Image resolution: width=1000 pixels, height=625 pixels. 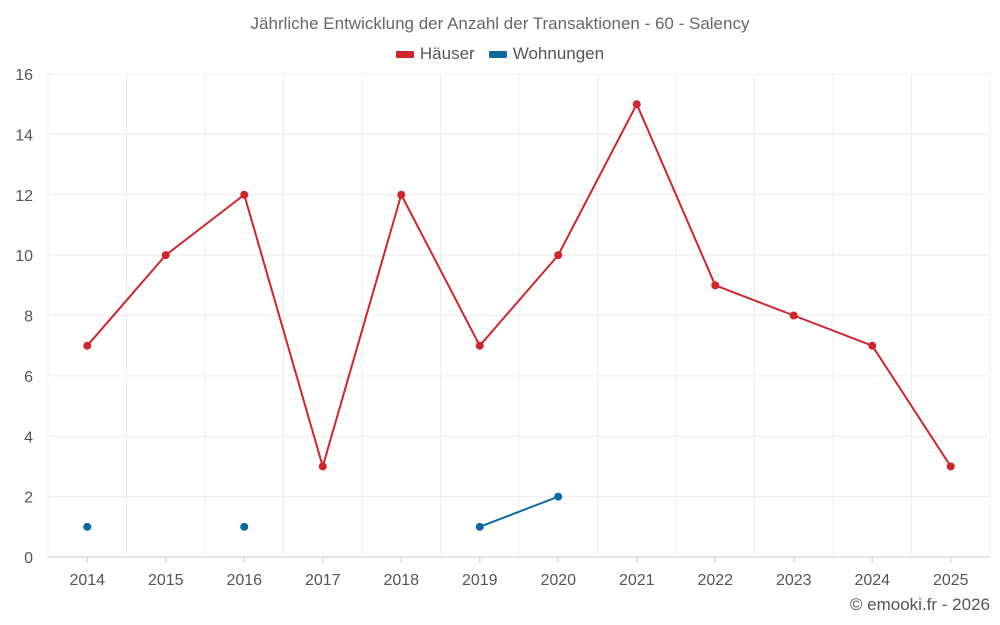 I want to click on legend: Häuser Wohnungen, so click(x=500, y=54).